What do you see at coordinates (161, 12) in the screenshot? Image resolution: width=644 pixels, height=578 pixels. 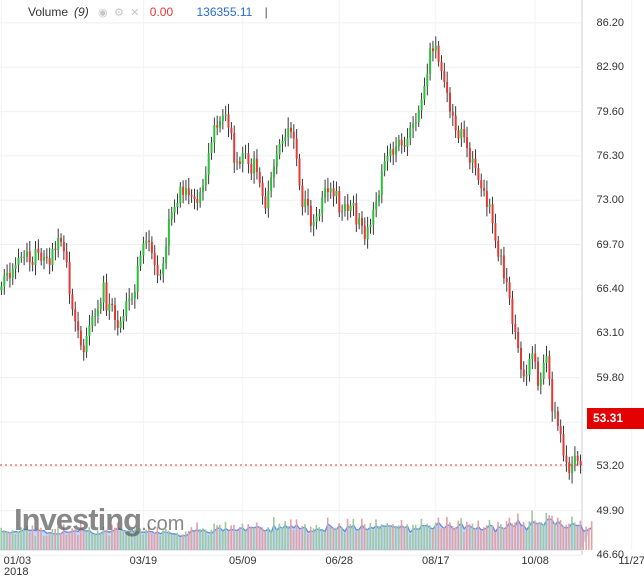 I see `legend-indicator-value: 0.00` at bounding box center [161, 12].